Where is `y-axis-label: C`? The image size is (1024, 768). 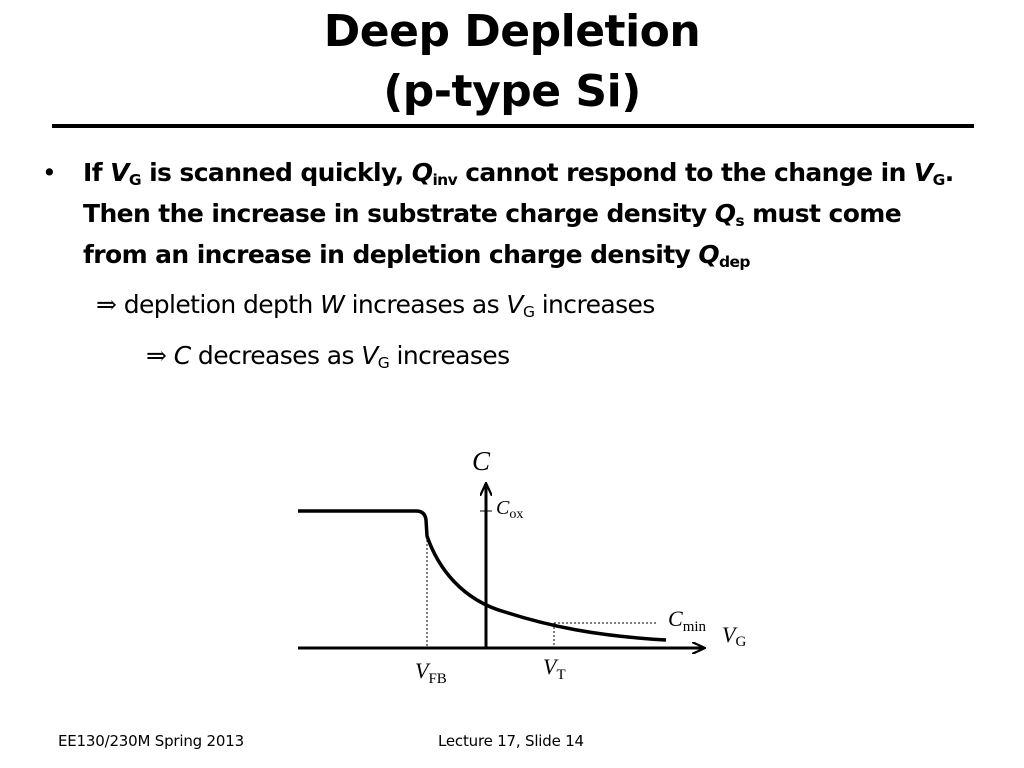
y-axis-label: C is located at coordinates (481, 461).